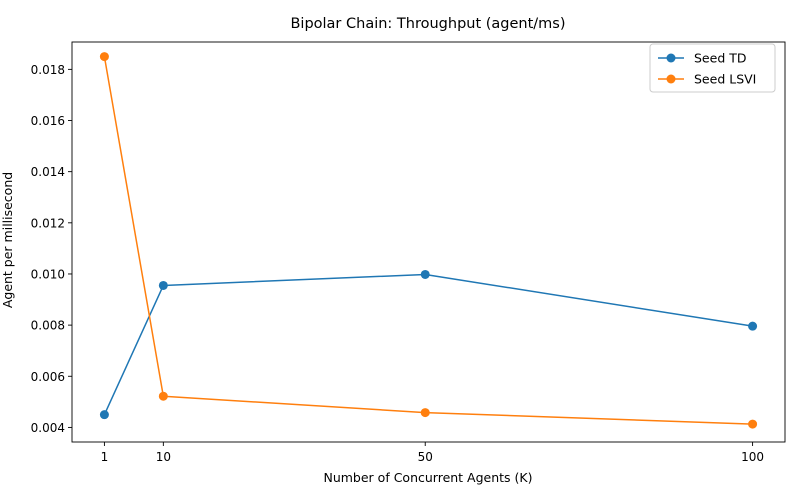 Image resolution: width=800 pixels, height=500 pixels. I want to click on y-tick-label: 0.004, so click(48, 428).